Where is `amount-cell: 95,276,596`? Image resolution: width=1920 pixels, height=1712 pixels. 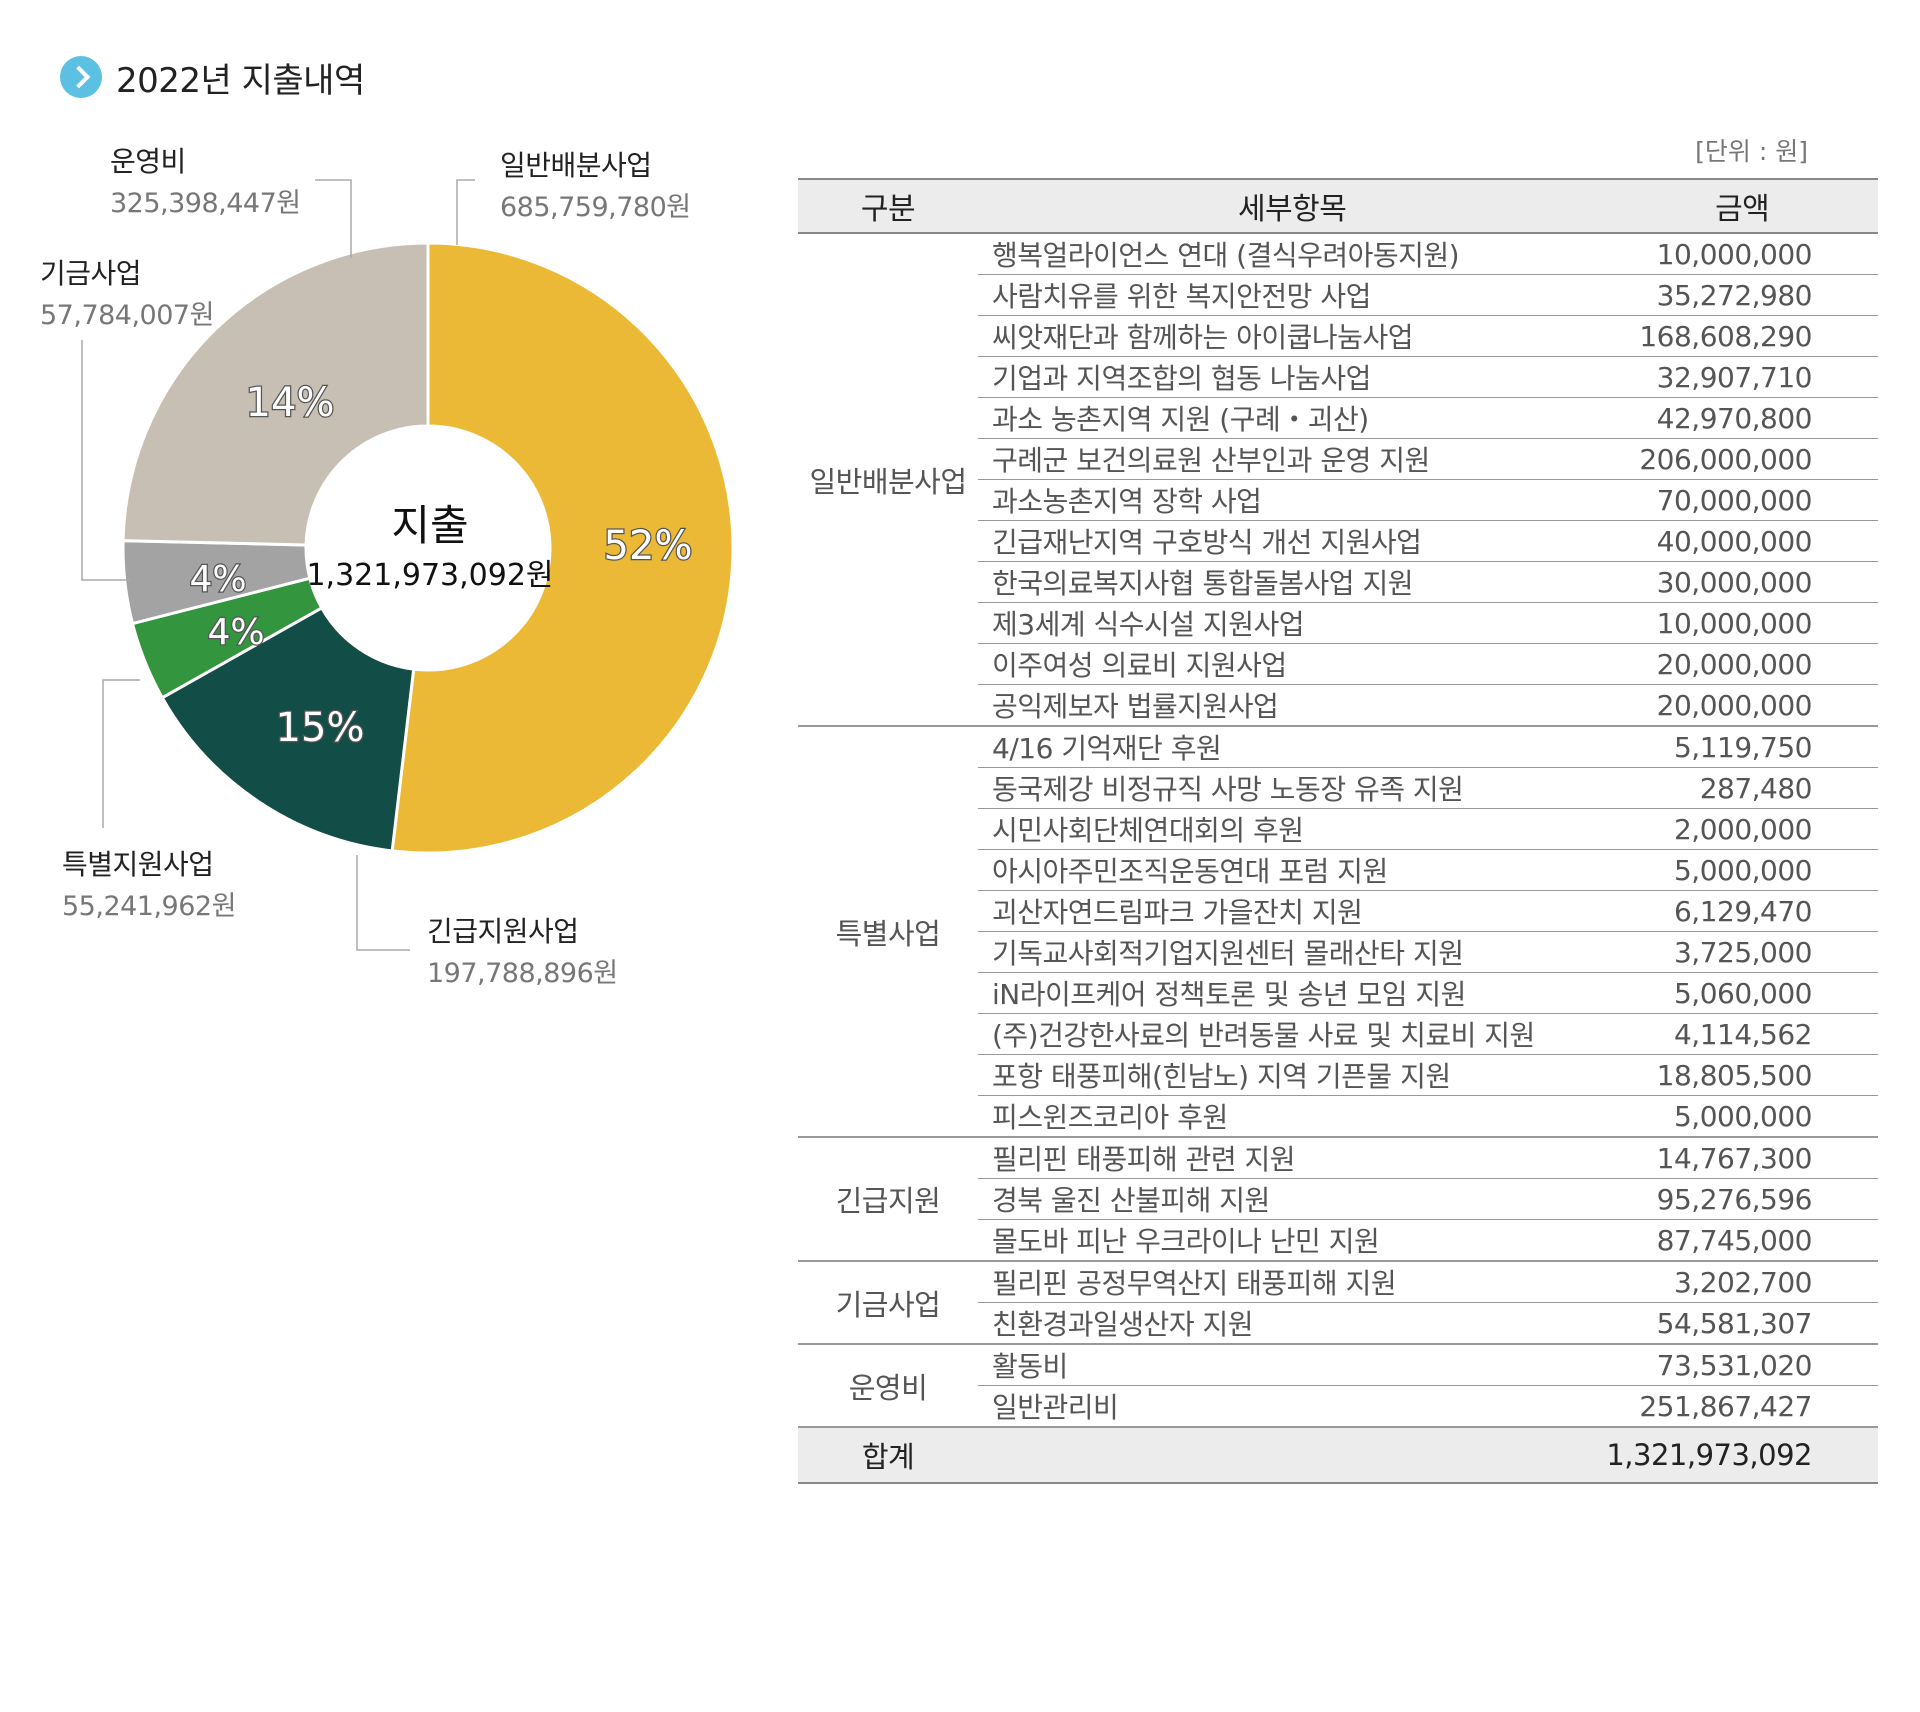
amount-cell: 95,276,596 is located at coordinates (1742, 1199).